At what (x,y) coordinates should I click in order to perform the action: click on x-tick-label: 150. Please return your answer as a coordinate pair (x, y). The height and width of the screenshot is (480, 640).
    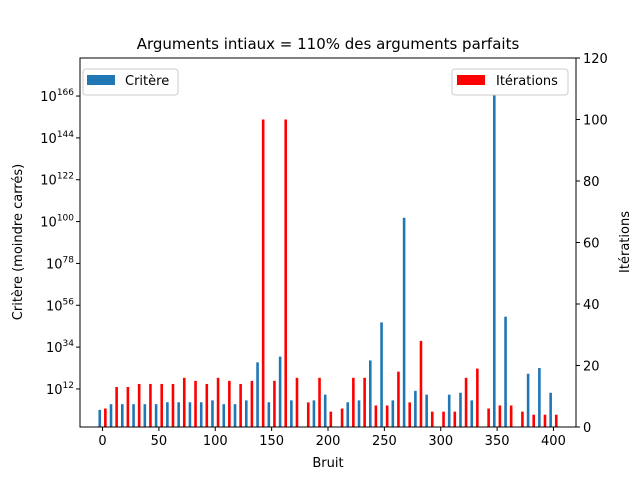
    Looking at the image, I should click on (271, 441).